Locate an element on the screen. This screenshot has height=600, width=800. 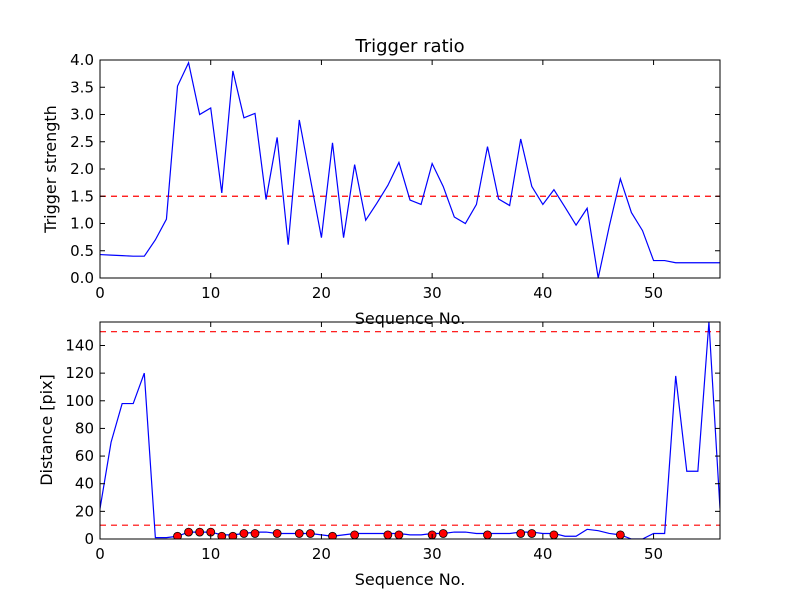
bottom-y-tick-label: 60 is located at coordinates (84, 456).